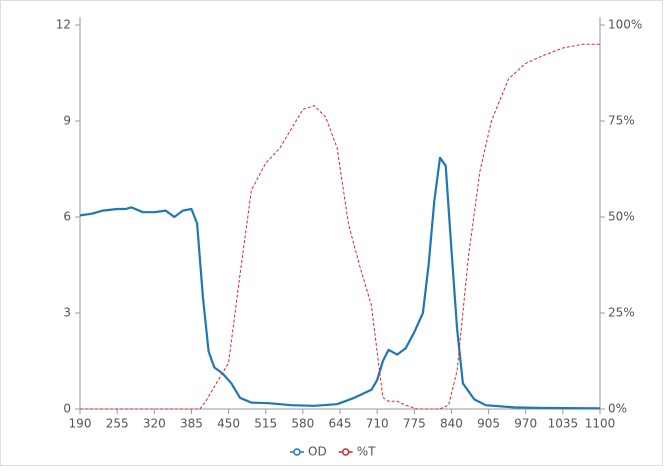  What do you see at coordinates (117, 424) in the screenshot?
I see `x-tick-label: 255` at bounding box center [117, 424].